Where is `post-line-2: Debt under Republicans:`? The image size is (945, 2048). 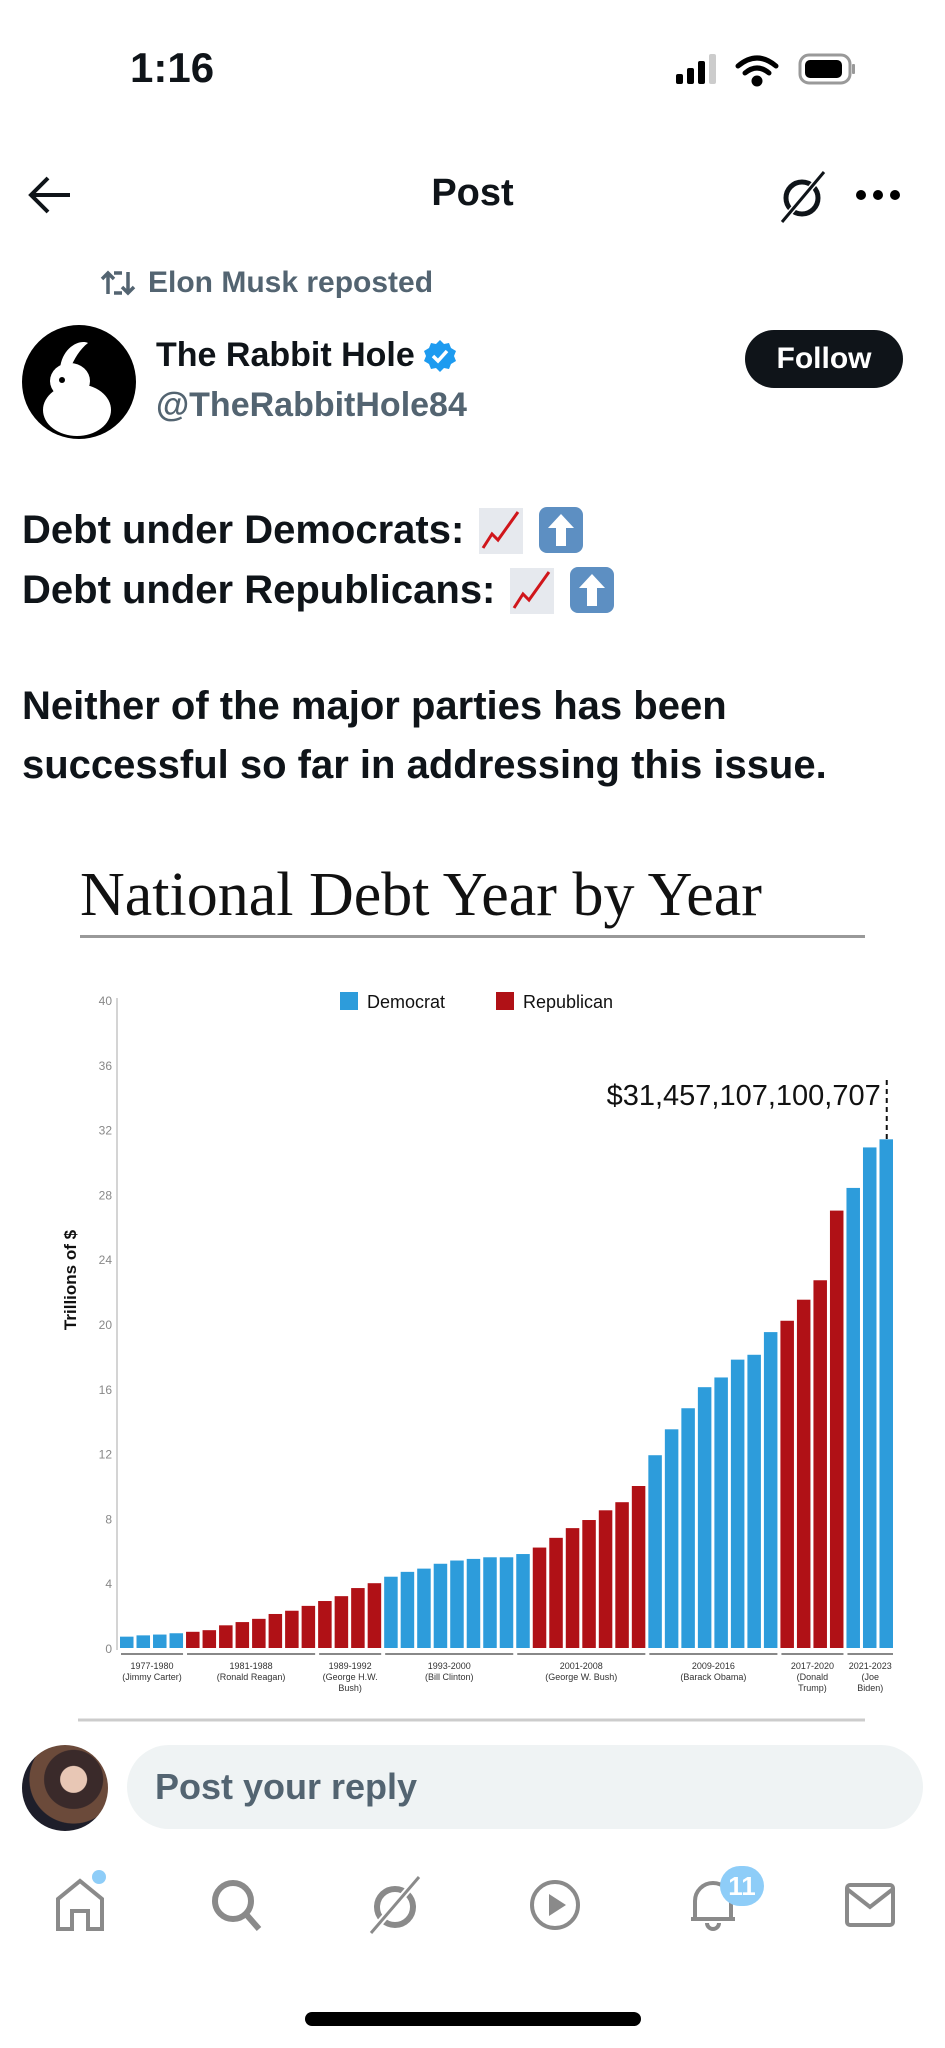
post-line-2: Debt under Republicans: is located at coordinates (318, 590).